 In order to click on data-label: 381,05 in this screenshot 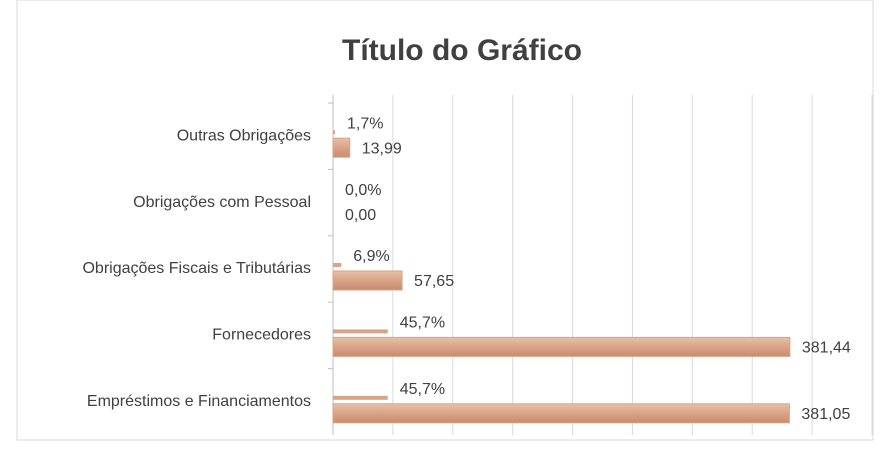, I will do `click(825, 414)`.